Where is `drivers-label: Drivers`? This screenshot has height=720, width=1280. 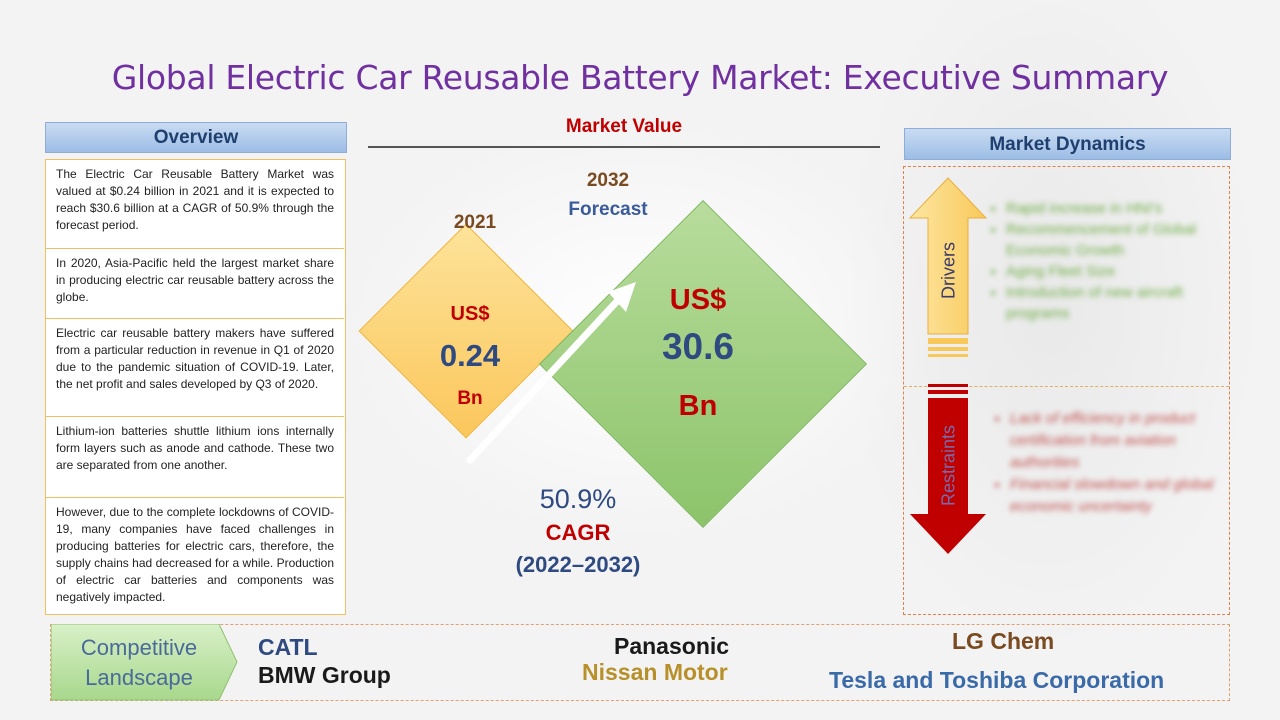 drivers-label: Drivers is located at coordinates (948, 270).